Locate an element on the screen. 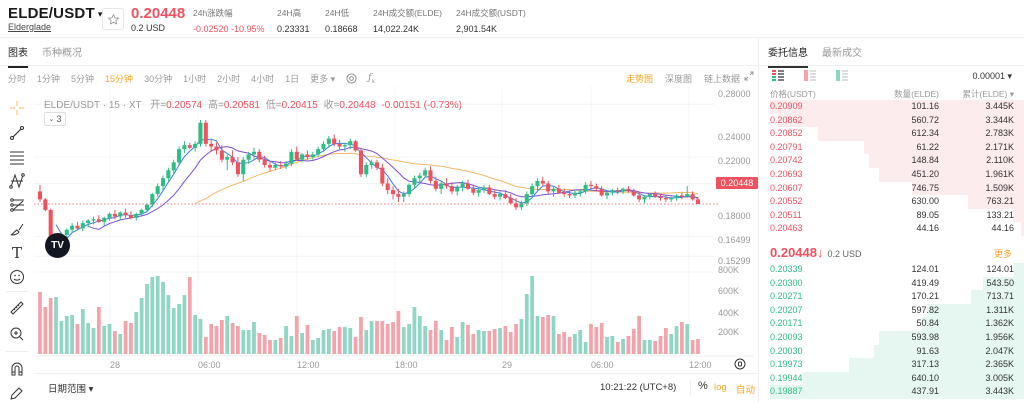 The image size is (1024, 402). pattern-tool is located at coordinates (17, 181).